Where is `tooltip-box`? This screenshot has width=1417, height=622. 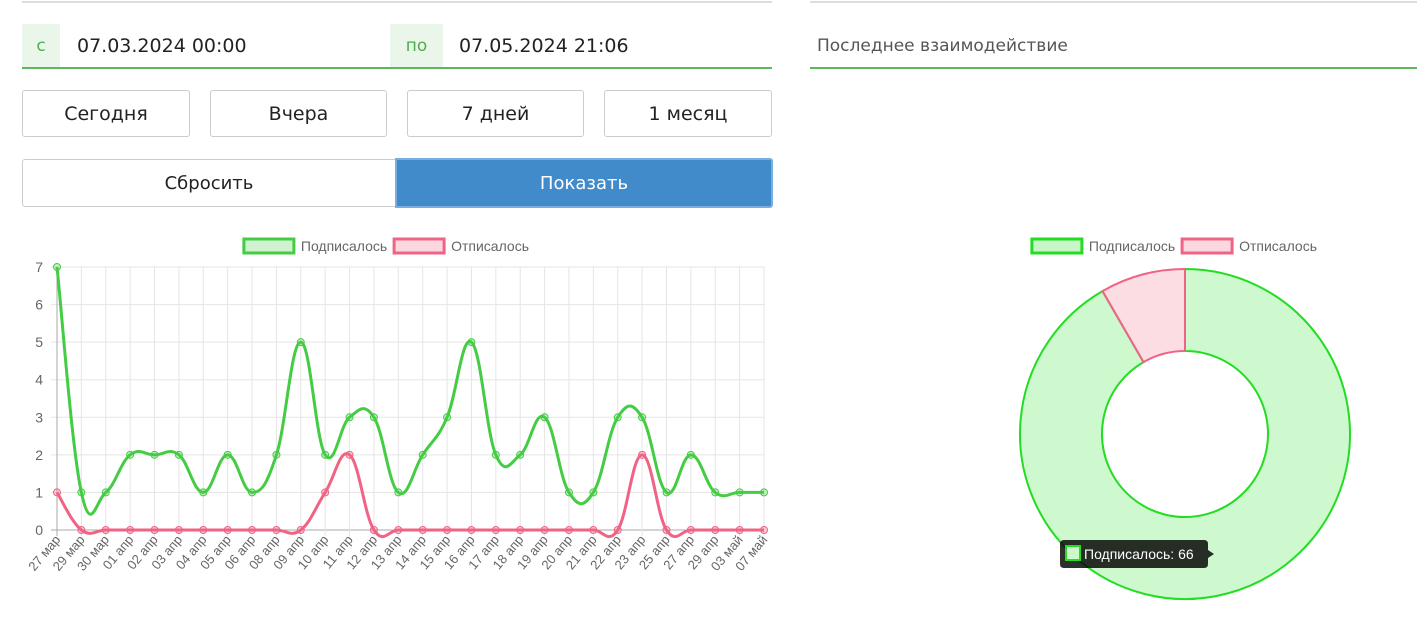
tooltip-box is located at coordinates (1137, 554).